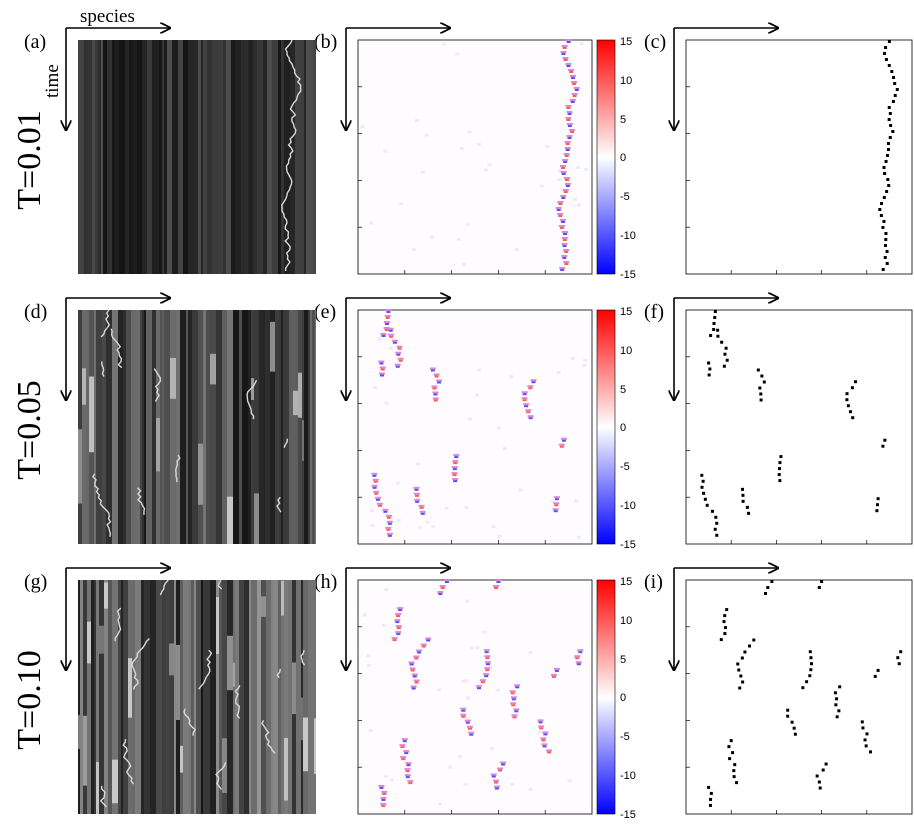 The width and height of the screenshot is (914, 825). I want to click on time-axis-label: time, so click(52, 81).